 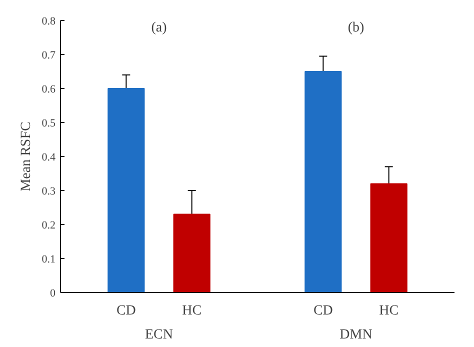 I want to click on text: ECN, so click(x=159, y=335).